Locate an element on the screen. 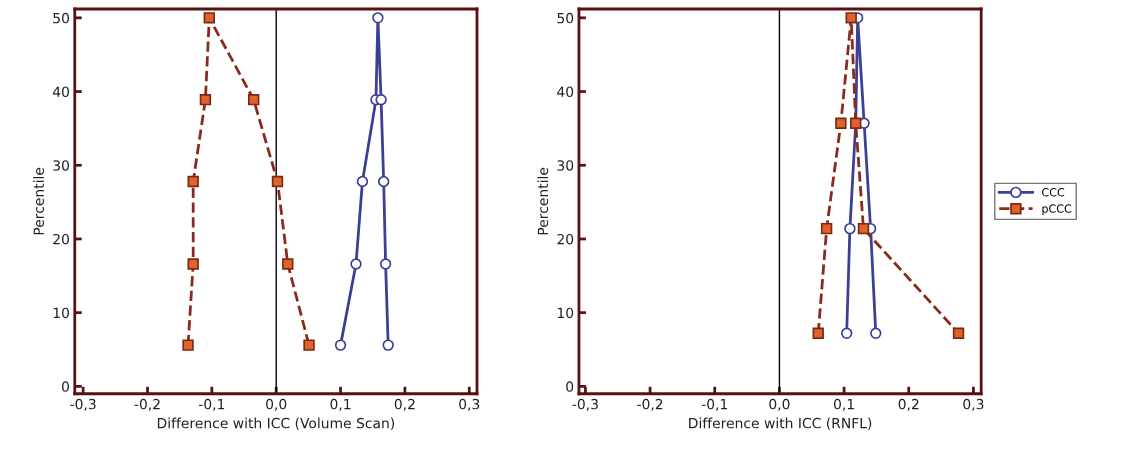 This screenshot has height=450, width=1133. legend-label: CCC is located at coordinates (1053, 192).